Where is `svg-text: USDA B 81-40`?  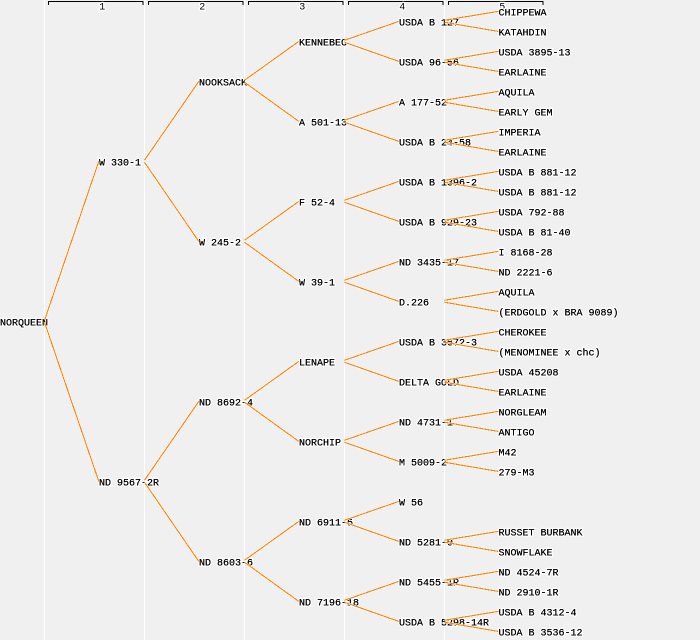
svg-text: USDA B 81-40 is located at coordinates (535, 234).